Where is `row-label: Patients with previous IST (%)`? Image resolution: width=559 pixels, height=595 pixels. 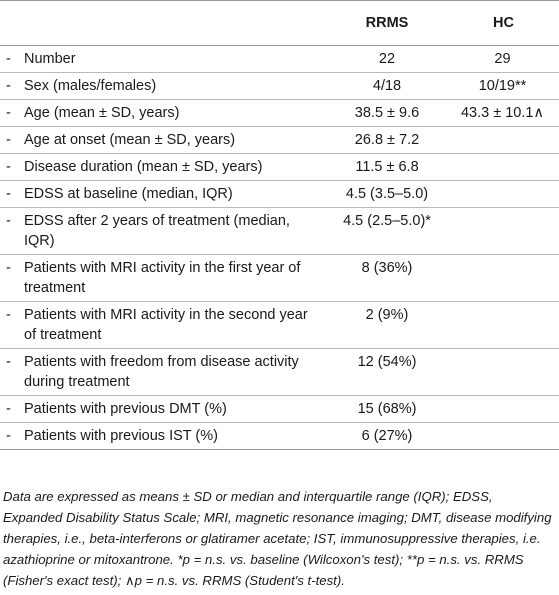 row-label: Patients with previous IST (%) is located at coordinates (121, 436).